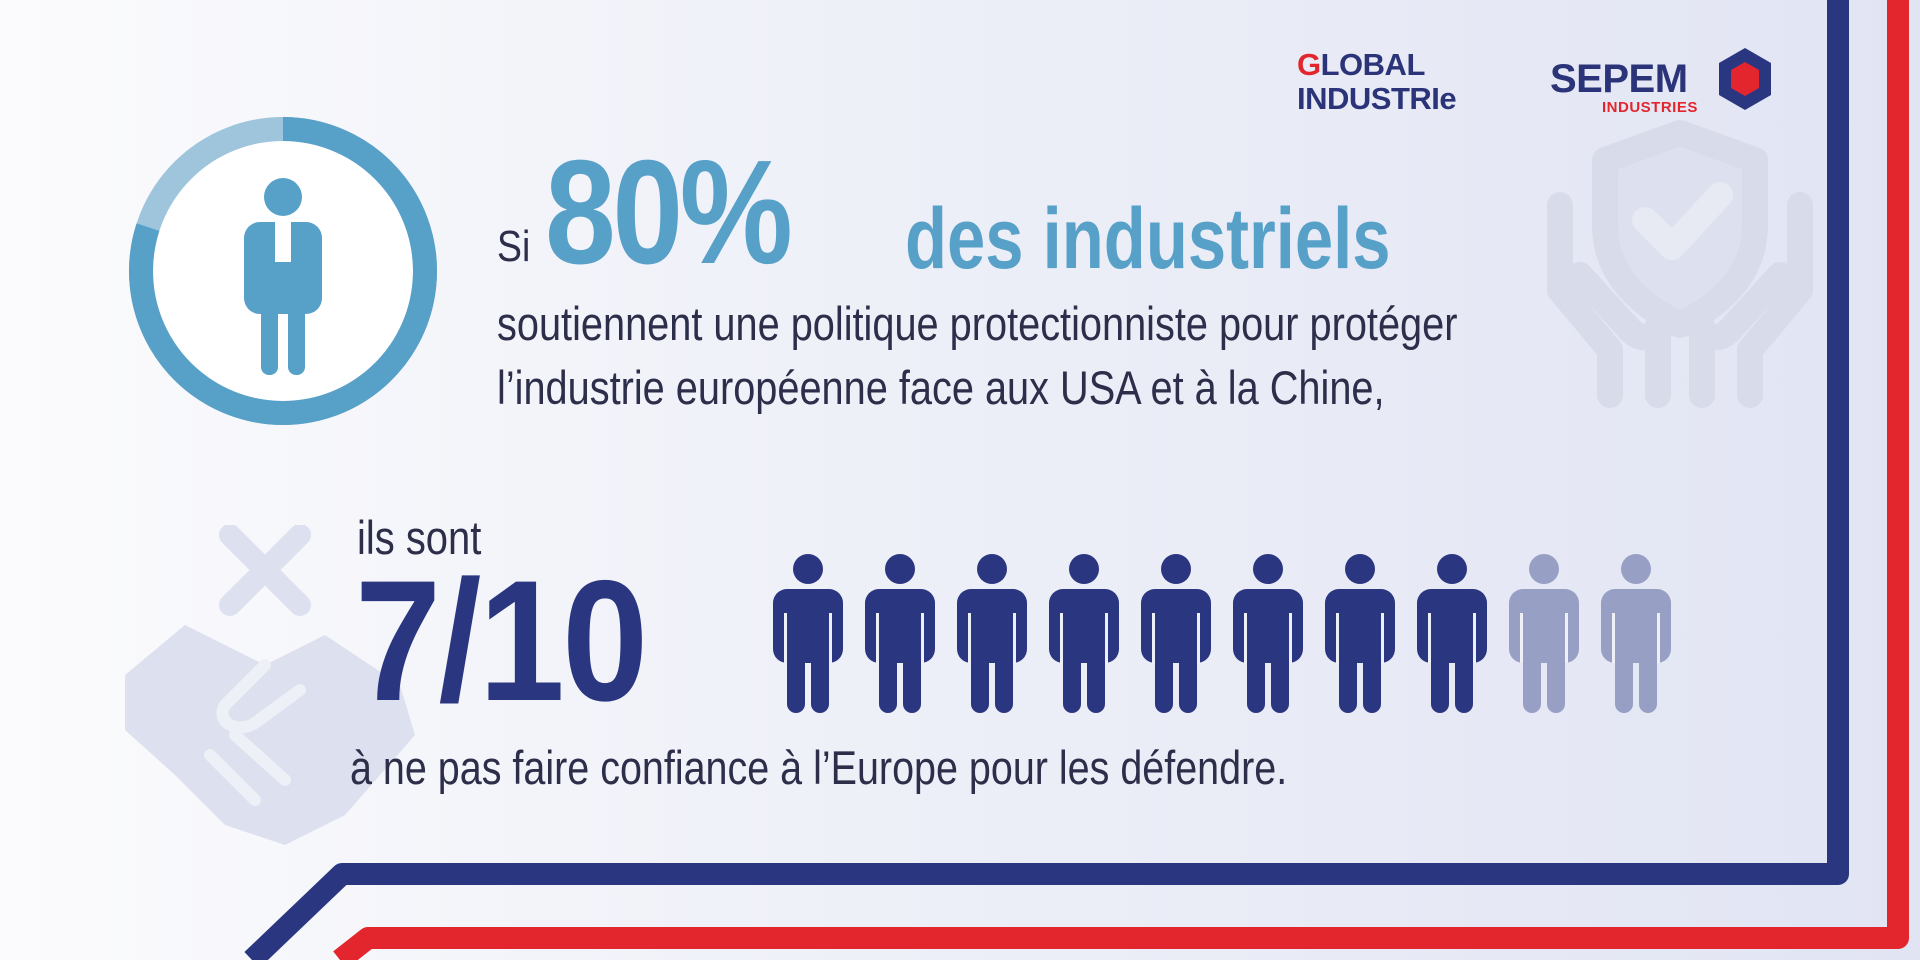 The width and height of the screenshot is (1920, 960). What do you see at coordinates (514, 246) in the screenshot?
I see `stat1-prefix: Si` at bounding box center [514, 246].